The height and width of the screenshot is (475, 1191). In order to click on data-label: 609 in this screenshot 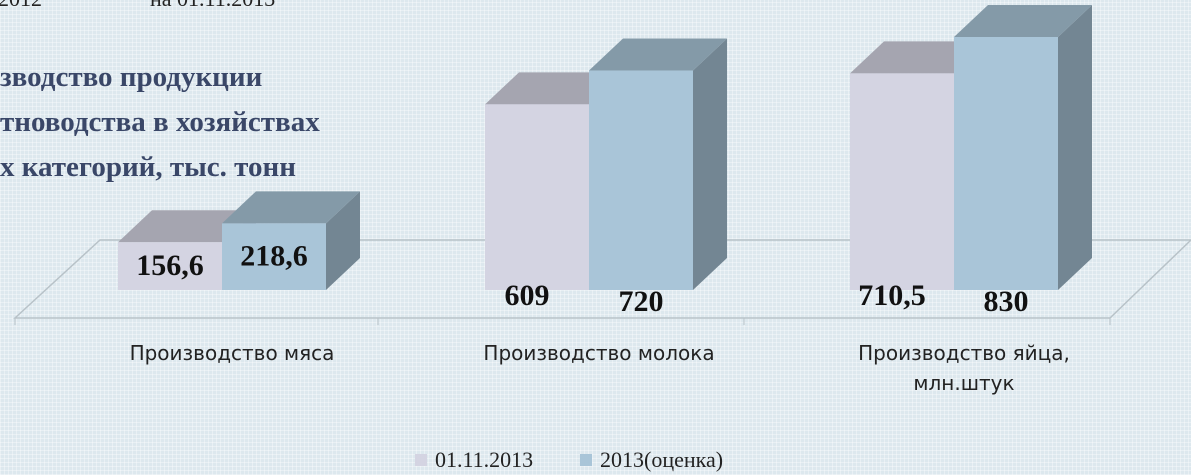, I will do `click(527, 295)`.